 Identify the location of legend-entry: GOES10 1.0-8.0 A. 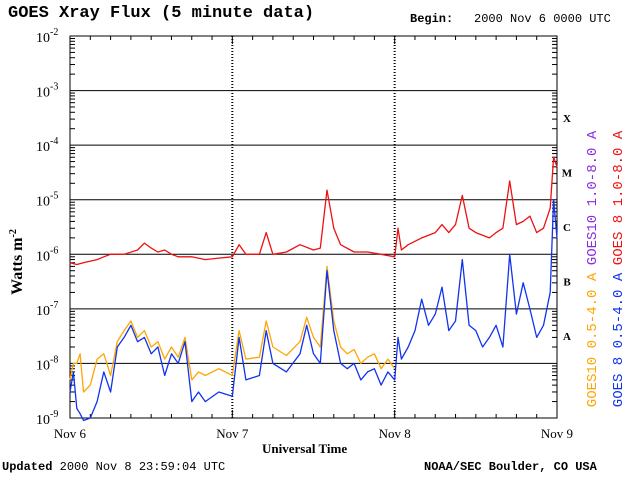
(593, 197).